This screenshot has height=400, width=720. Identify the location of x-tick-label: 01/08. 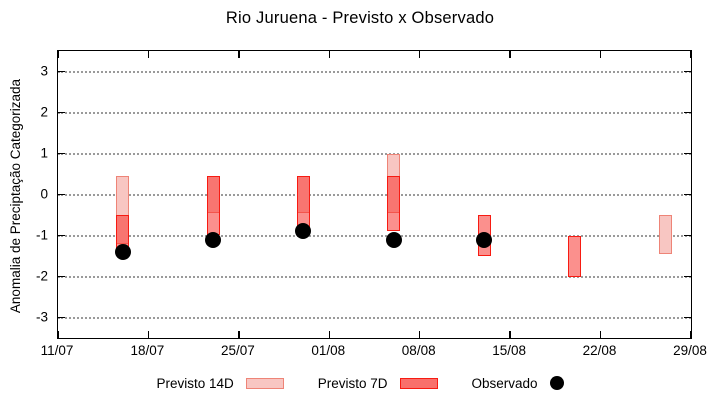
(328, 350).